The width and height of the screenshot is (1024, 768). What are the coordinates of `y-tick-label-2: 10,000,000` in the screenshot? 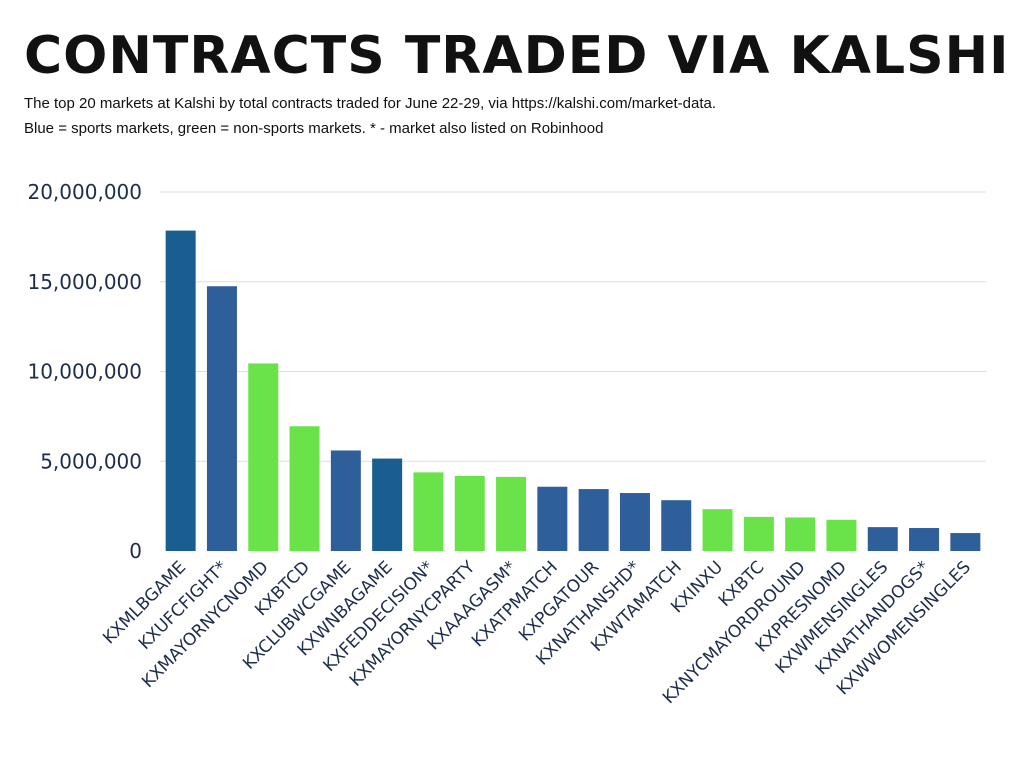 It's located at (84, 372).